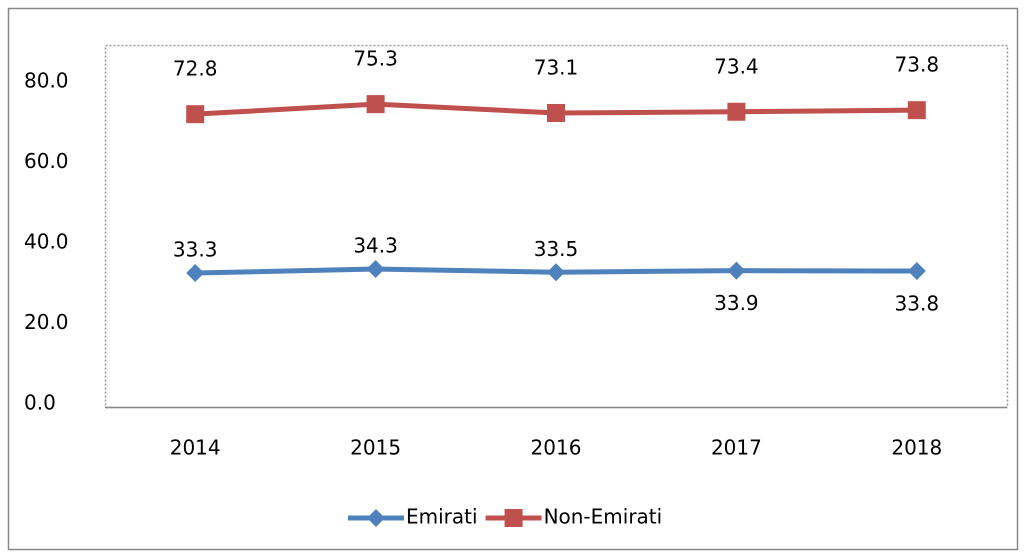 The width and height of the screenshot is (1024, 559). I want to click on x-tick-label: 2017, so click(736, 448).